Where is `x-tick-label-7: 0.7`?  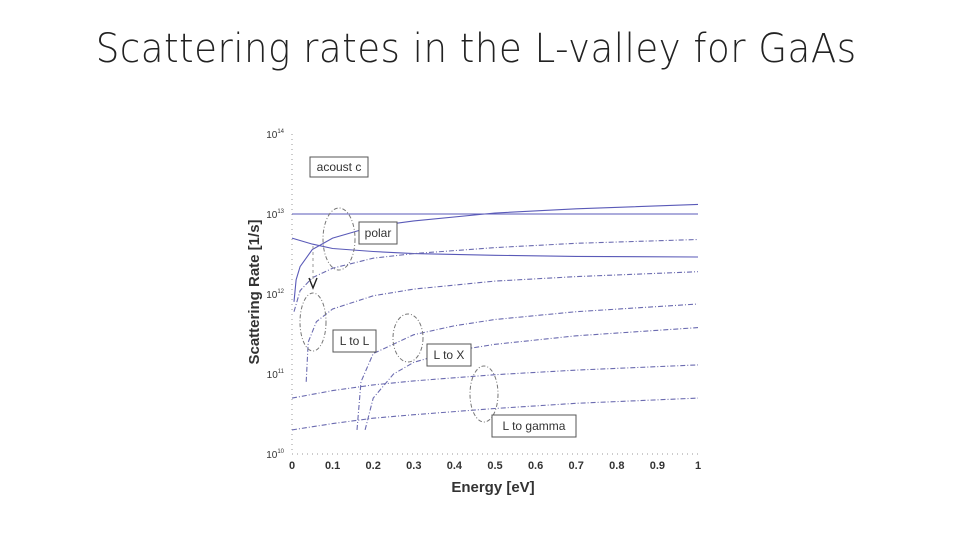 x-tick-label-7: 0.7 is located at coordinates (576, 466).